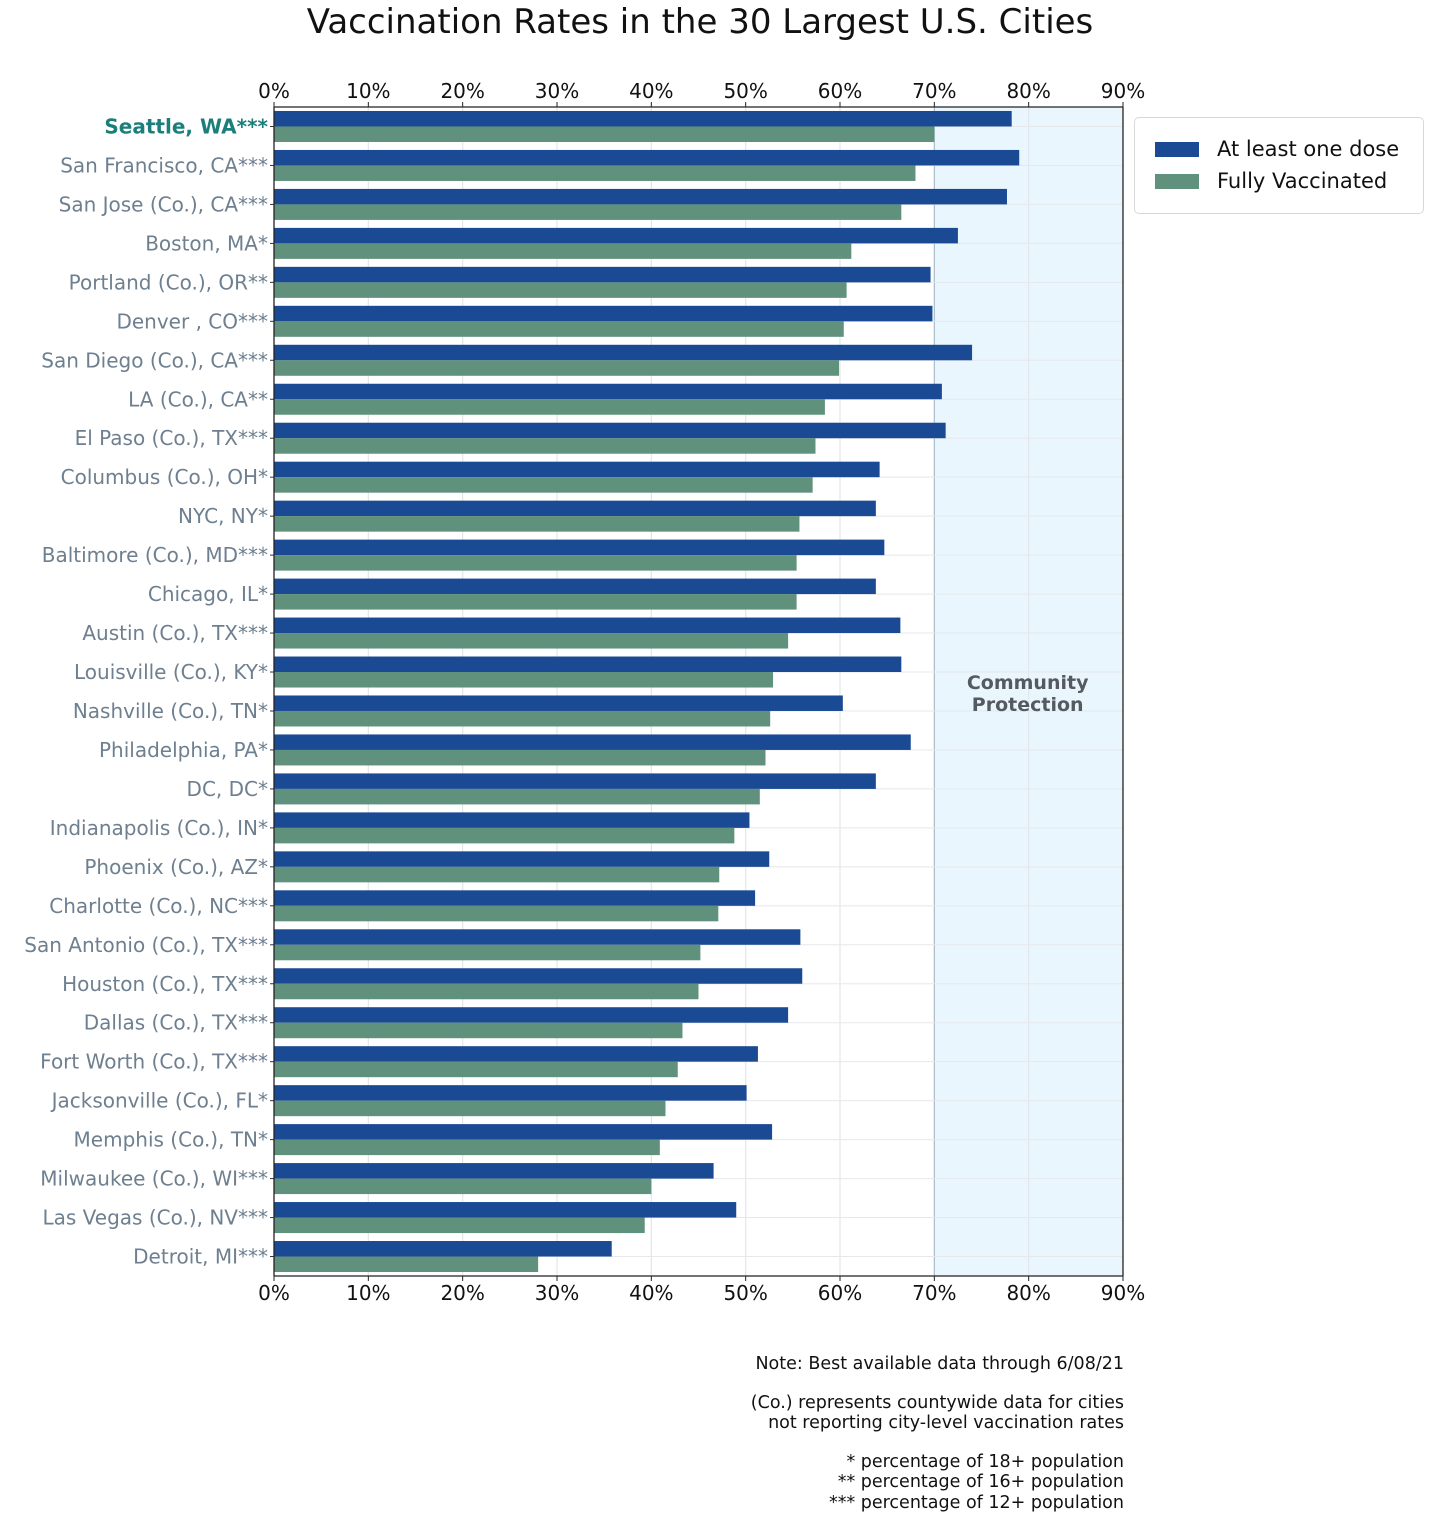 This screenshot has width=1430, height=1520. What do you see at coordinates (176, 1023) in the screenshot?
I see `category-label: Dallas (Co.), TX***` at bounding box center [176, 1023].